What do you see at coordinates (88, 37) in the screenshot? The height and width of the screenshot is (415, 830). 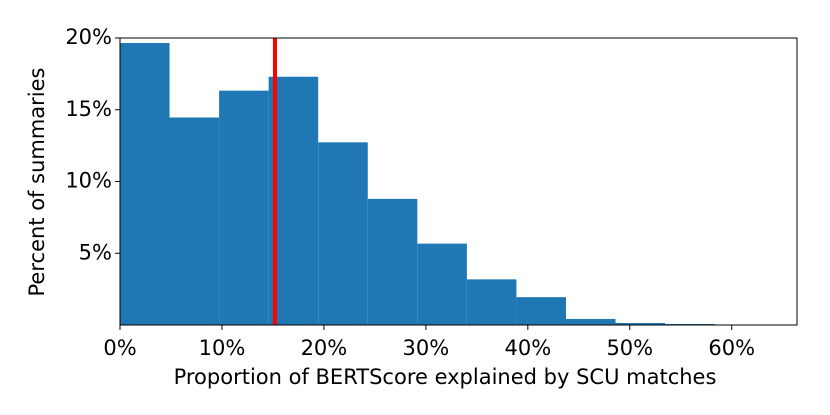 I see `y-tick-label: 20%` at bounding box center [88, 37].